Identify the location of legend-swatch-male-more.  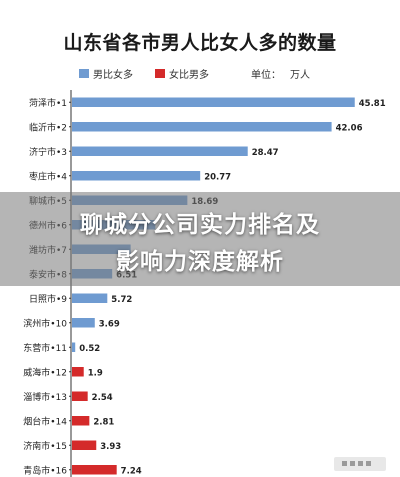
(84, 73).